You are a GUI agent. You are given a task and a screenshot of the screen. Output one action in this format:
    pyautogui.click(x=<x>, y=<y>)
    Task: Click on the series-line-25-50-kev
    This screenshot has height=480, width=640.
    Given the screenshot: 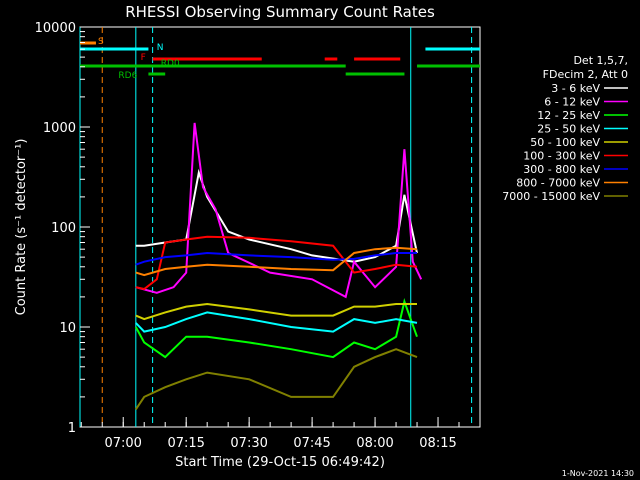 What is the action you would take?
    pyautogui.click(x=276, y=322)
    